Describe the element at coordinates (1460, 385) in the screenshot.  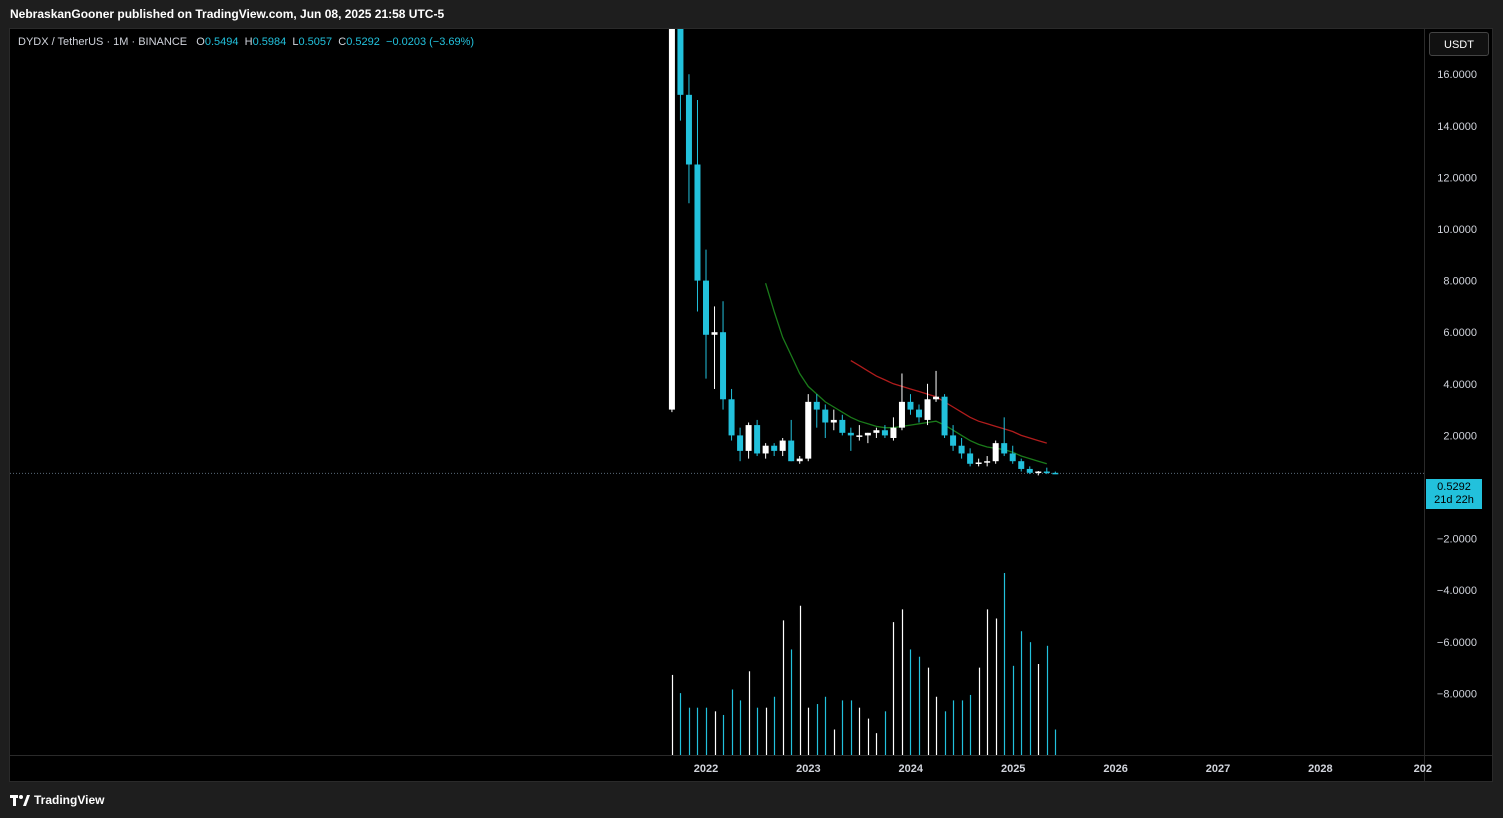
I see `y-tick-label: 4.0000` at that location.